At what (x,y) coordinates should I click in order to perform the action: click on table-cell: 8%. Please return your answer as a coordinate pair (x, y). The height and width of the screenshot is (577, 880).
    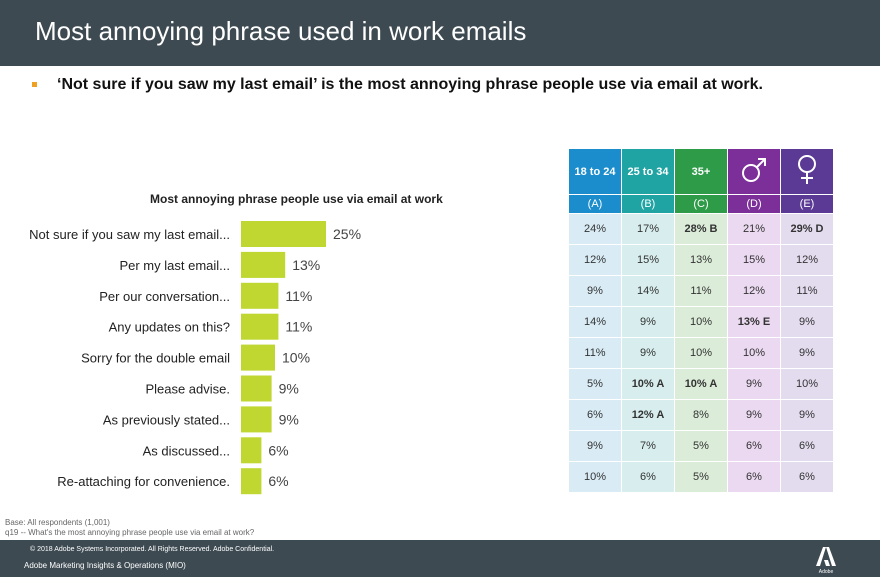
    Looking at the image, I should click on (701, 415).